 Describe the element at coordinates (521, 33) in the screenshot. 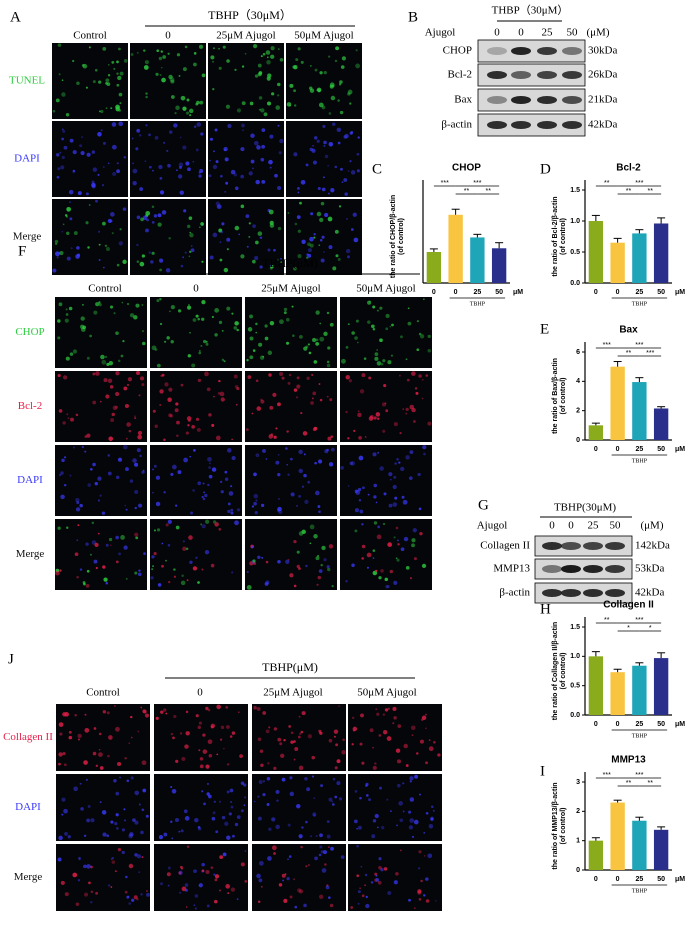

I see `lane-label: 0` at that location.